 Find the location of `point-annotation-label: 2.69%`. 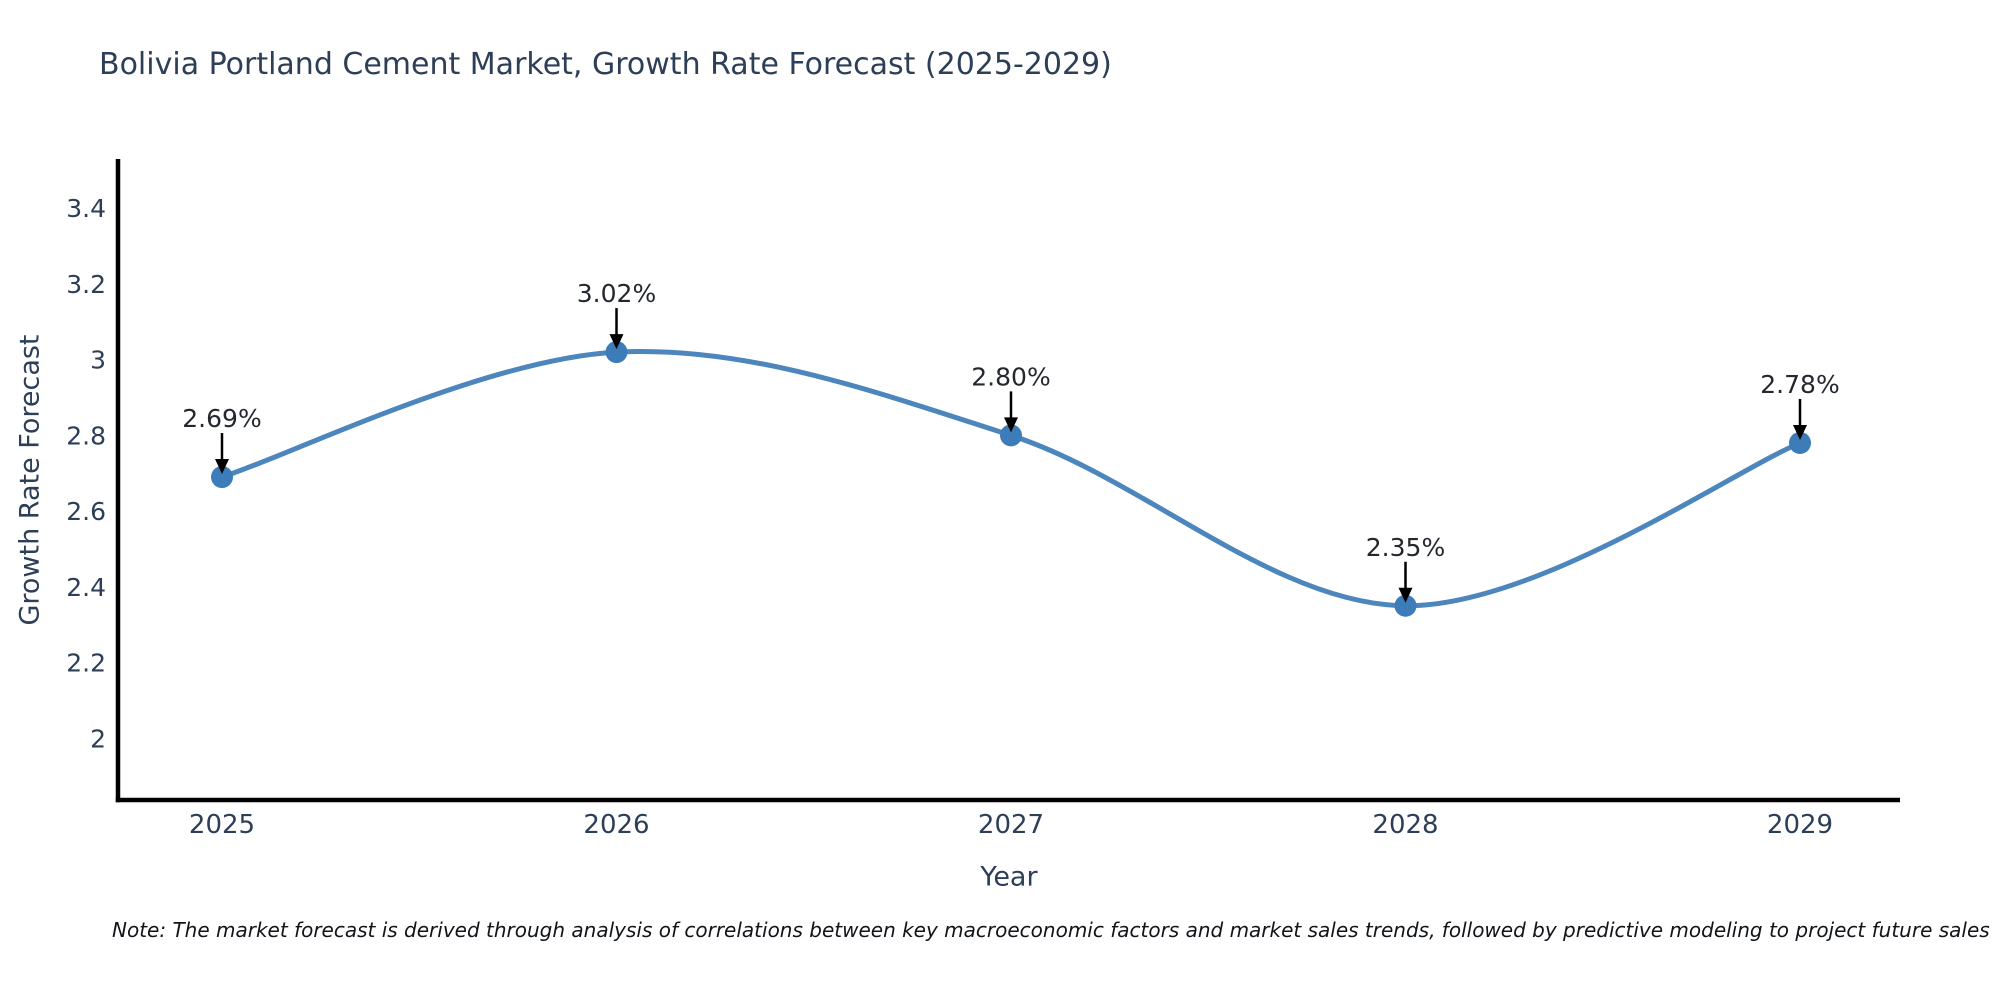

point-annotation-label: 2.69% is located at coordinates (221, 418).